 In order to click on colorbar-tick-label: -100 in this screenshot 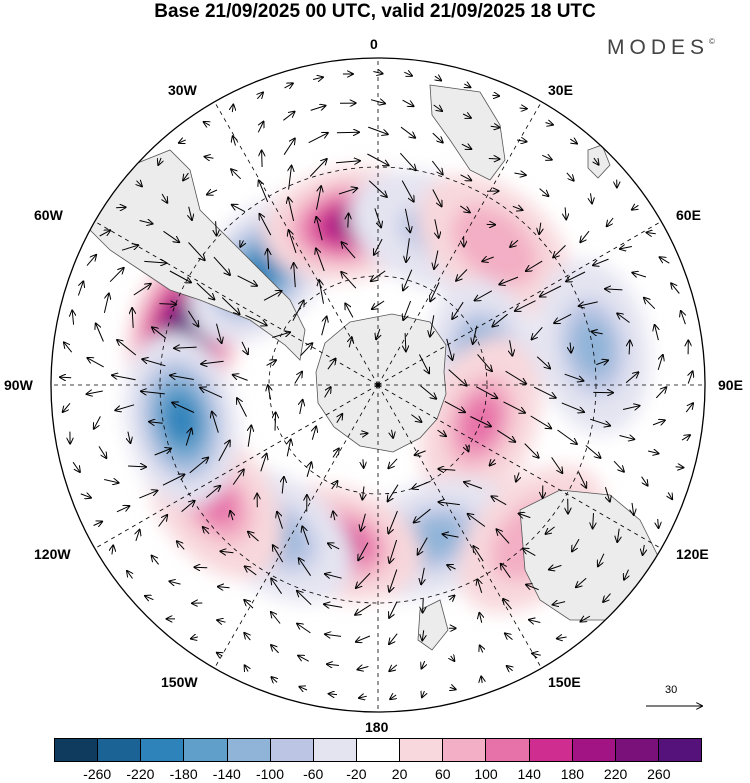, I will do `click(270, 774)`.